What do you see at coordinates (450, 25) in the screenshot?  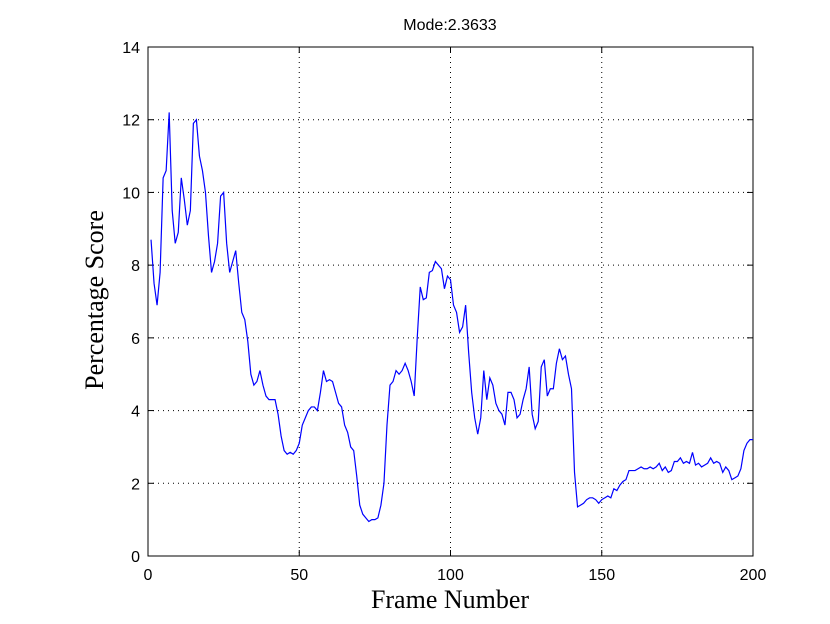 I see `chart-title: Mode:2.3633` at bounding box center [450, 25].